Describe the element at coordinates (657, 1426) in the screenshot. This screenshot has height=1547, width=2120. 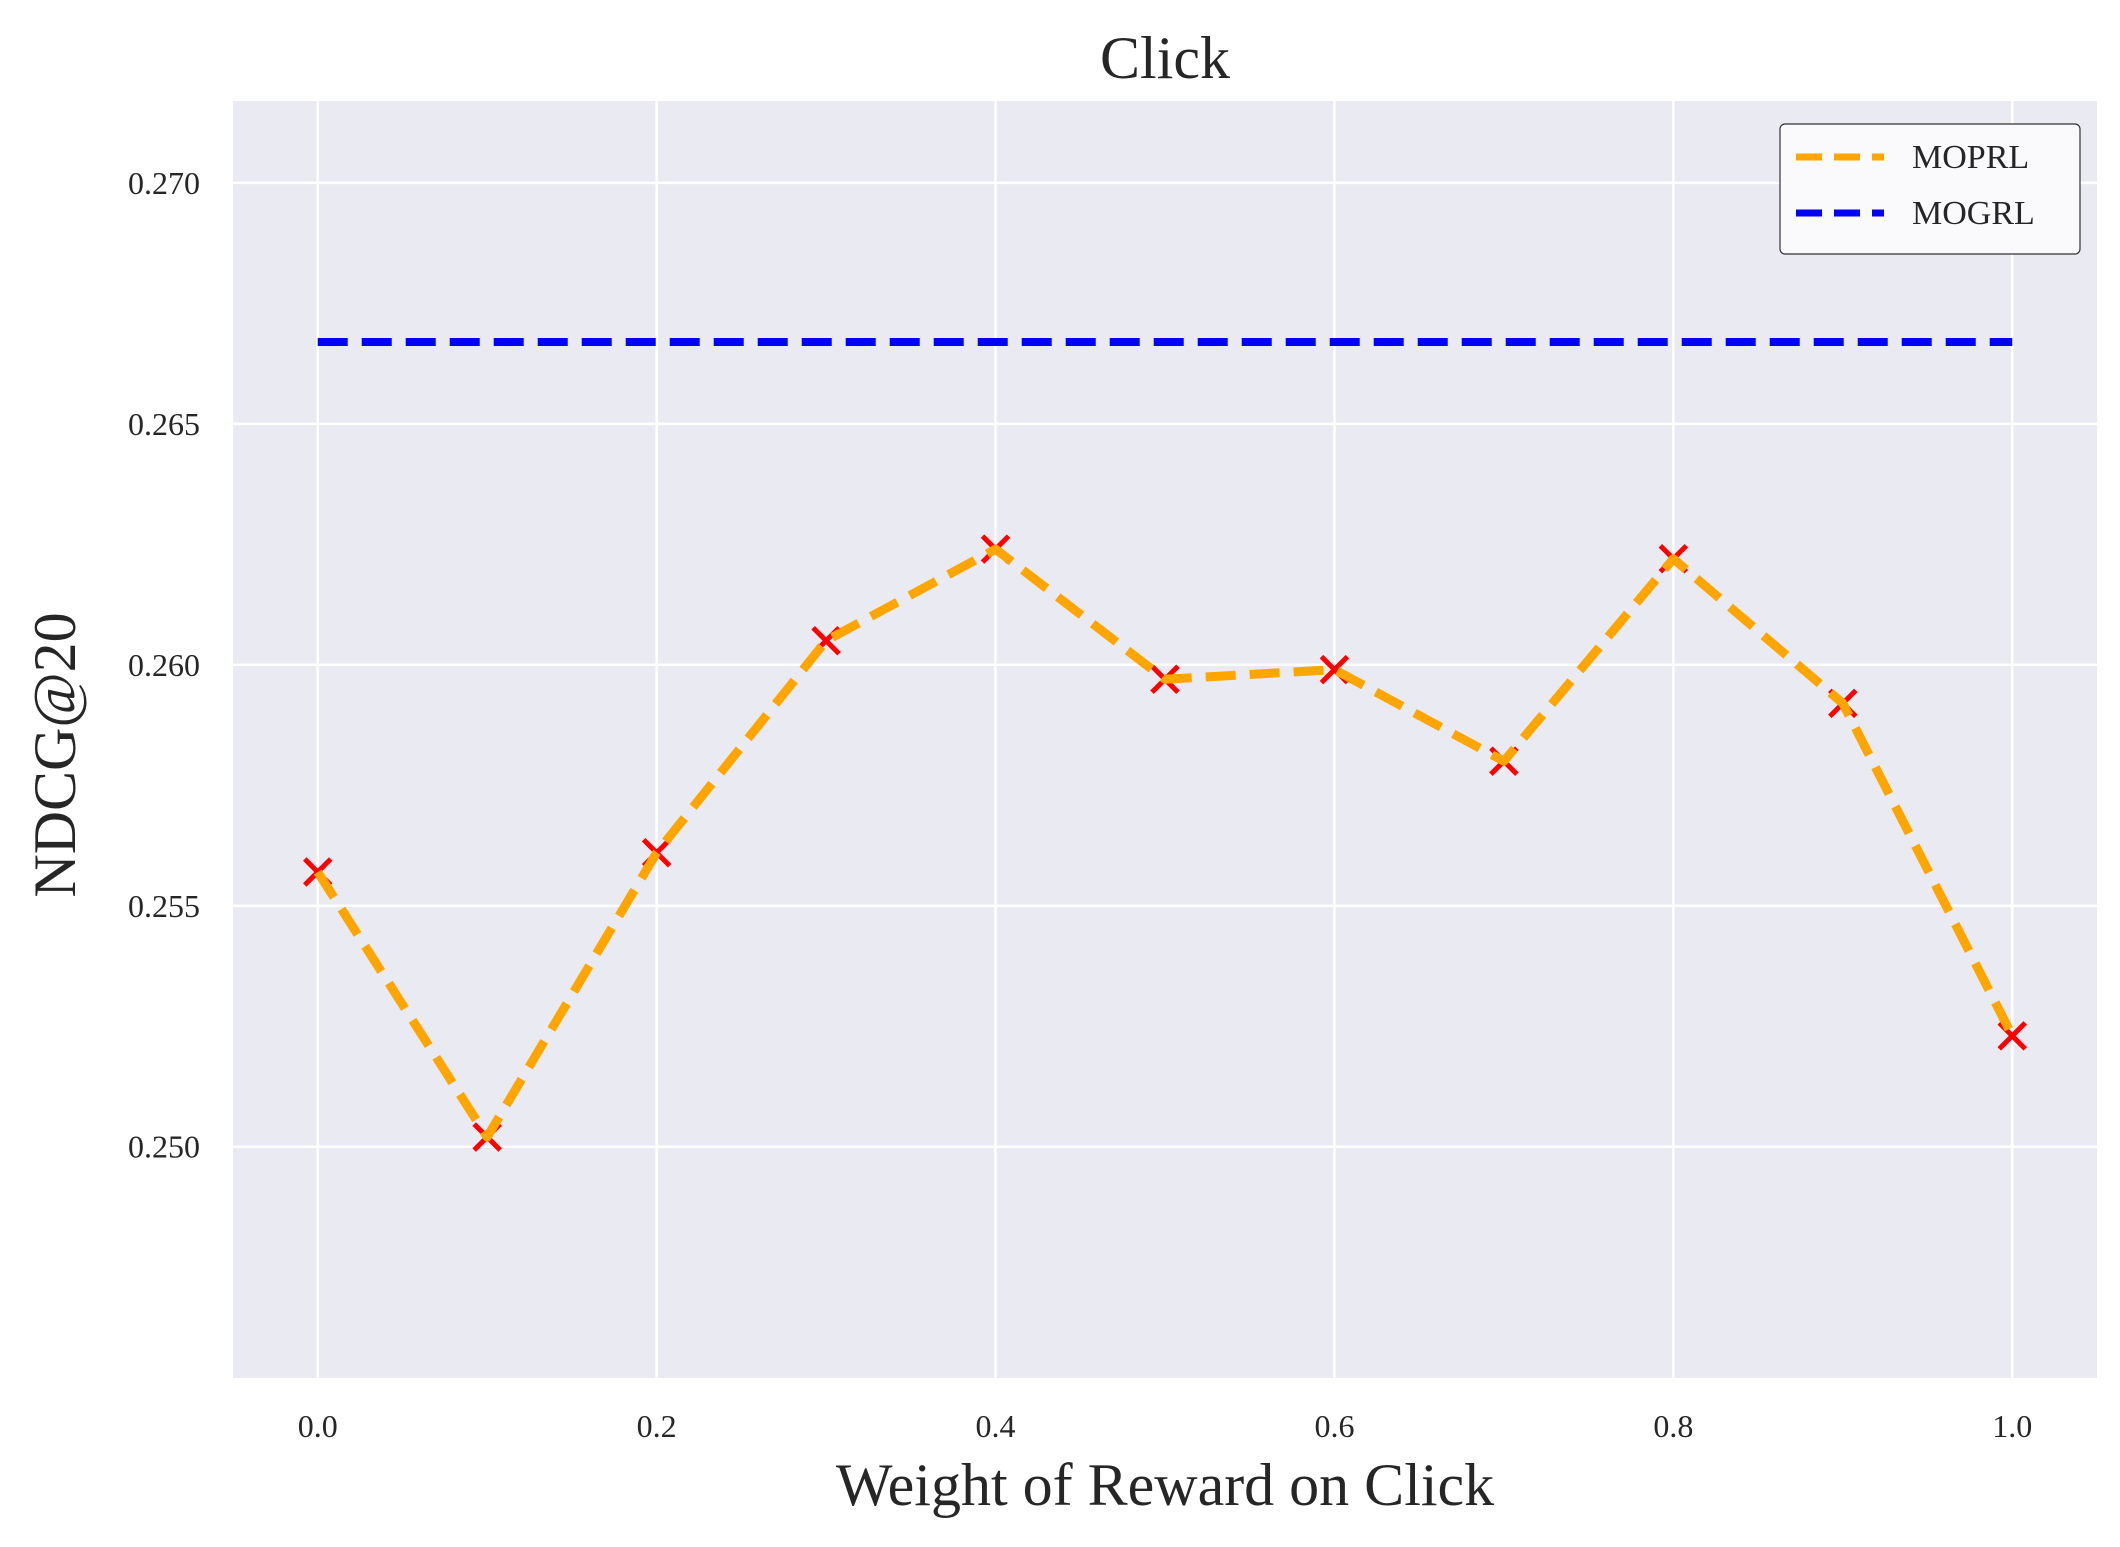
I see `x-tick-label: 0.2` at that location.